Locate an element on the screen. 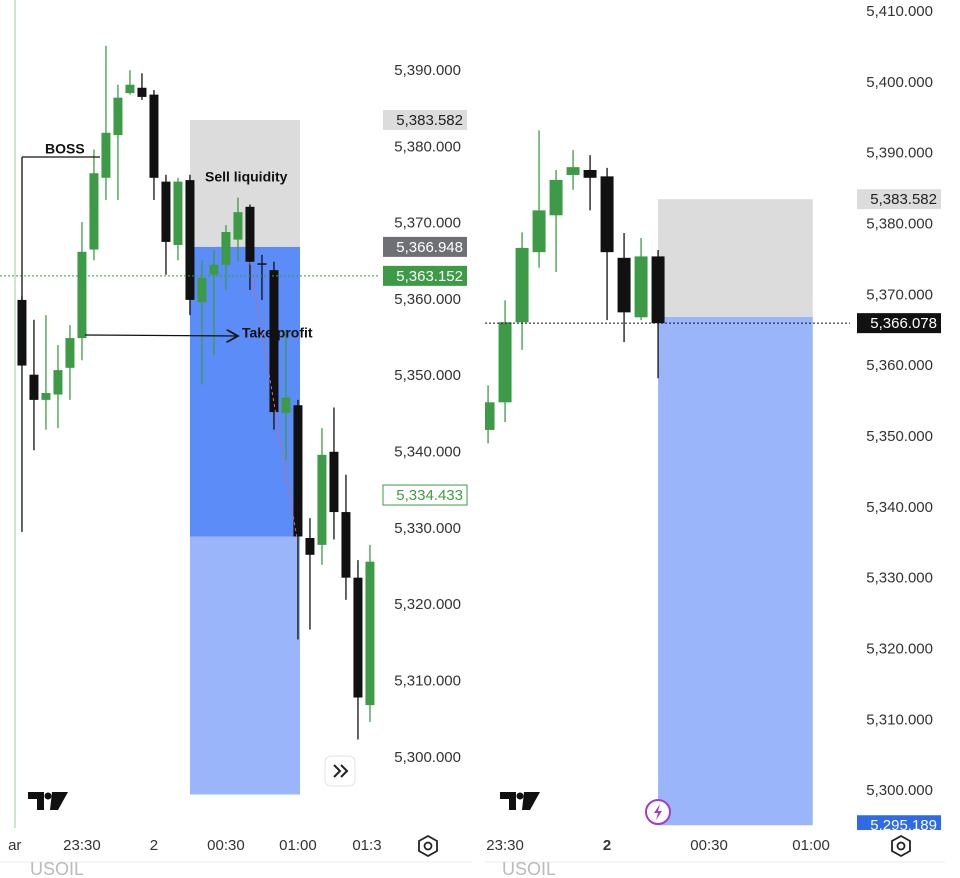 The height and width of the screenshot is (878, 960). y-tick-label: 5,400.000 is located at coordinates (899, 82).